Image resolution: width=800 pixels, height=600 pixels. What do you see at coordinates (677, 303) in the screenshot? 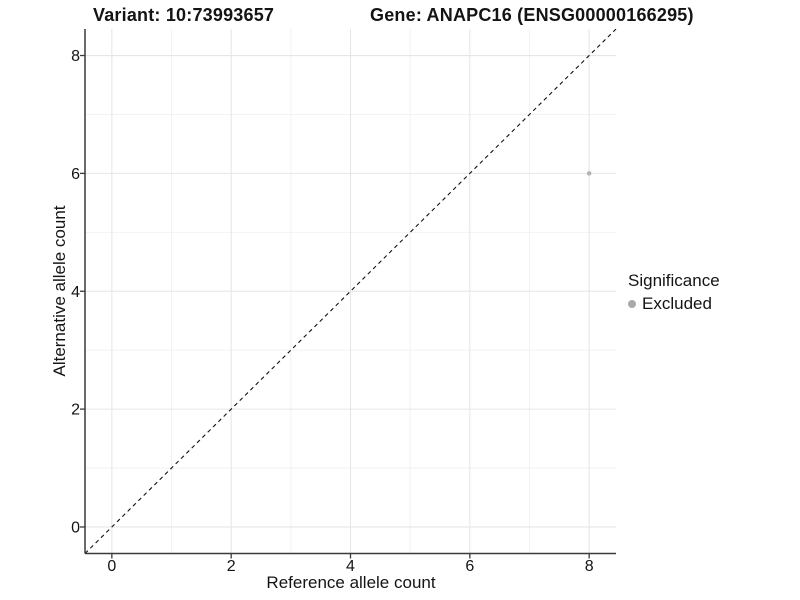
I see `legend-item-label: Excluded` at bounding box center [677, 303].